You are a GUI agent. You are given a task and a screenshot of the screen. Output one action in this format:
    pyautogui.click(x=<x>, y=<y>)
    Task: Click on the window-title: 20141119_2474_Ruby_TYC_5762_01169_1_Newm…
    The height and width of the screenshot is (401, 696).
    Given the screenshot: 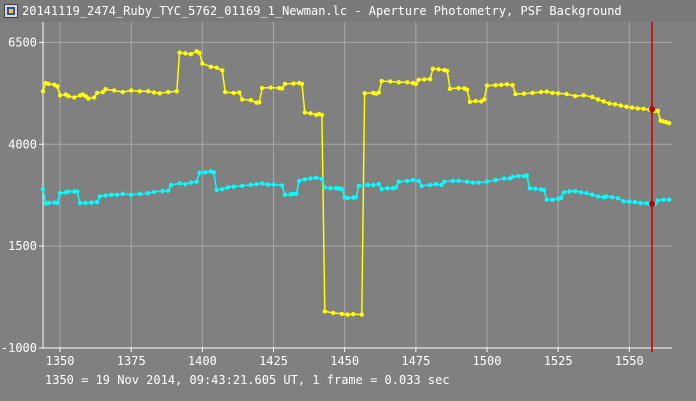 What is the action you would take?
    pyautogui.click(x=322, y=11)
    